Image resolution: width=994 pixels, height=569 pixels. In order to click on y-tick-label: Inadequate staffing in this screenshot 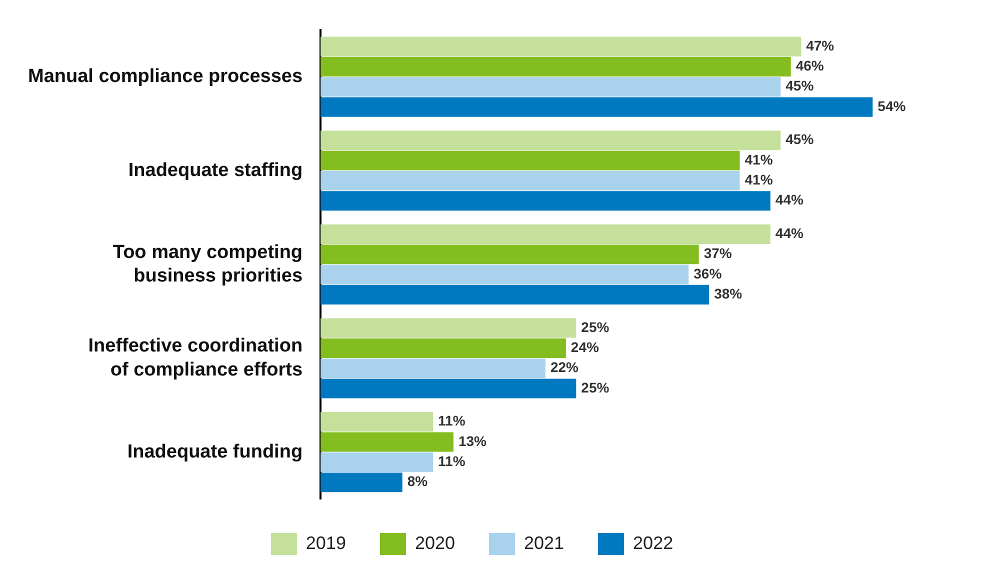, I will do `click(215, 170)`.